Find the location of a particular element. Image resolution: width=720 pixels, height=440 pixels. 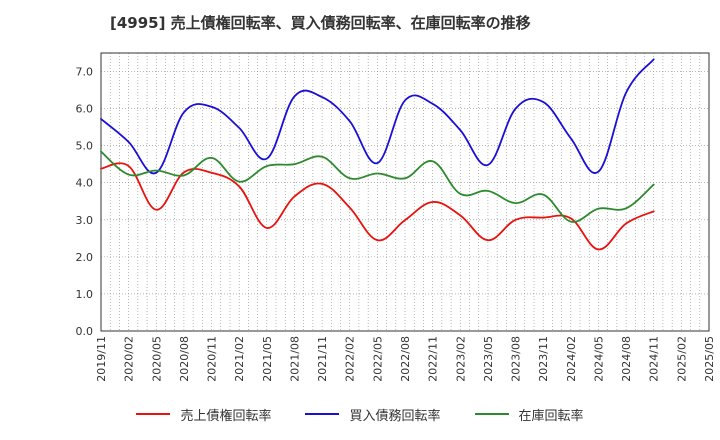

x-tick-label: 2019/11 is located at coordinates (101, 359).